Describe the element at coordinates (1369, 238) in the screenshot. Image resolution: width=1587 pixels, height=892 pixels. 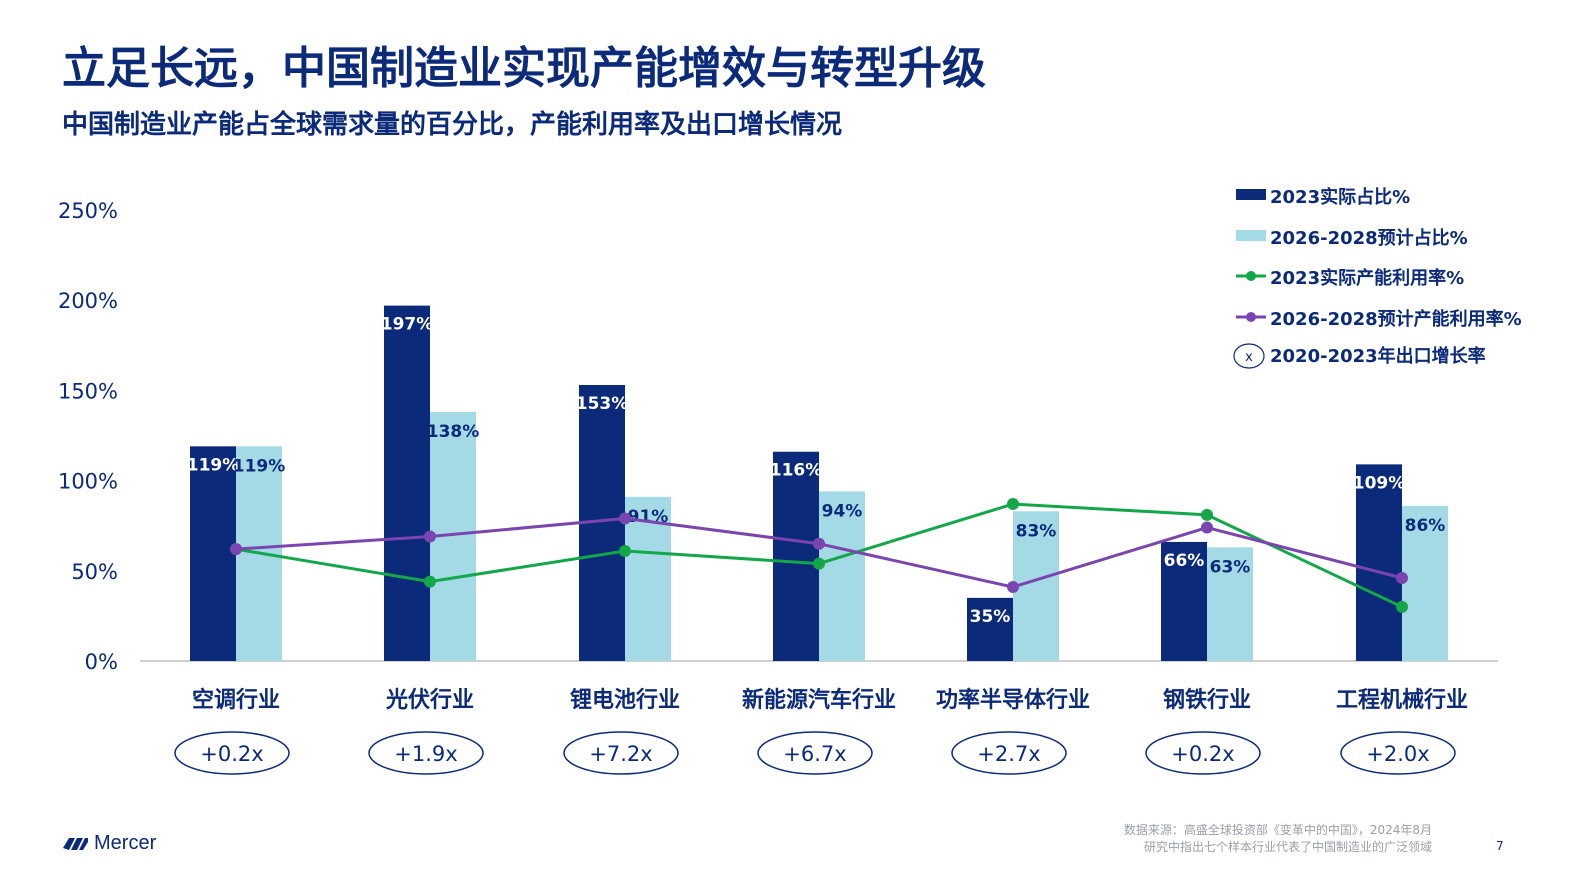
I see `legend-label: 2026-2028预计占比%` at that location.